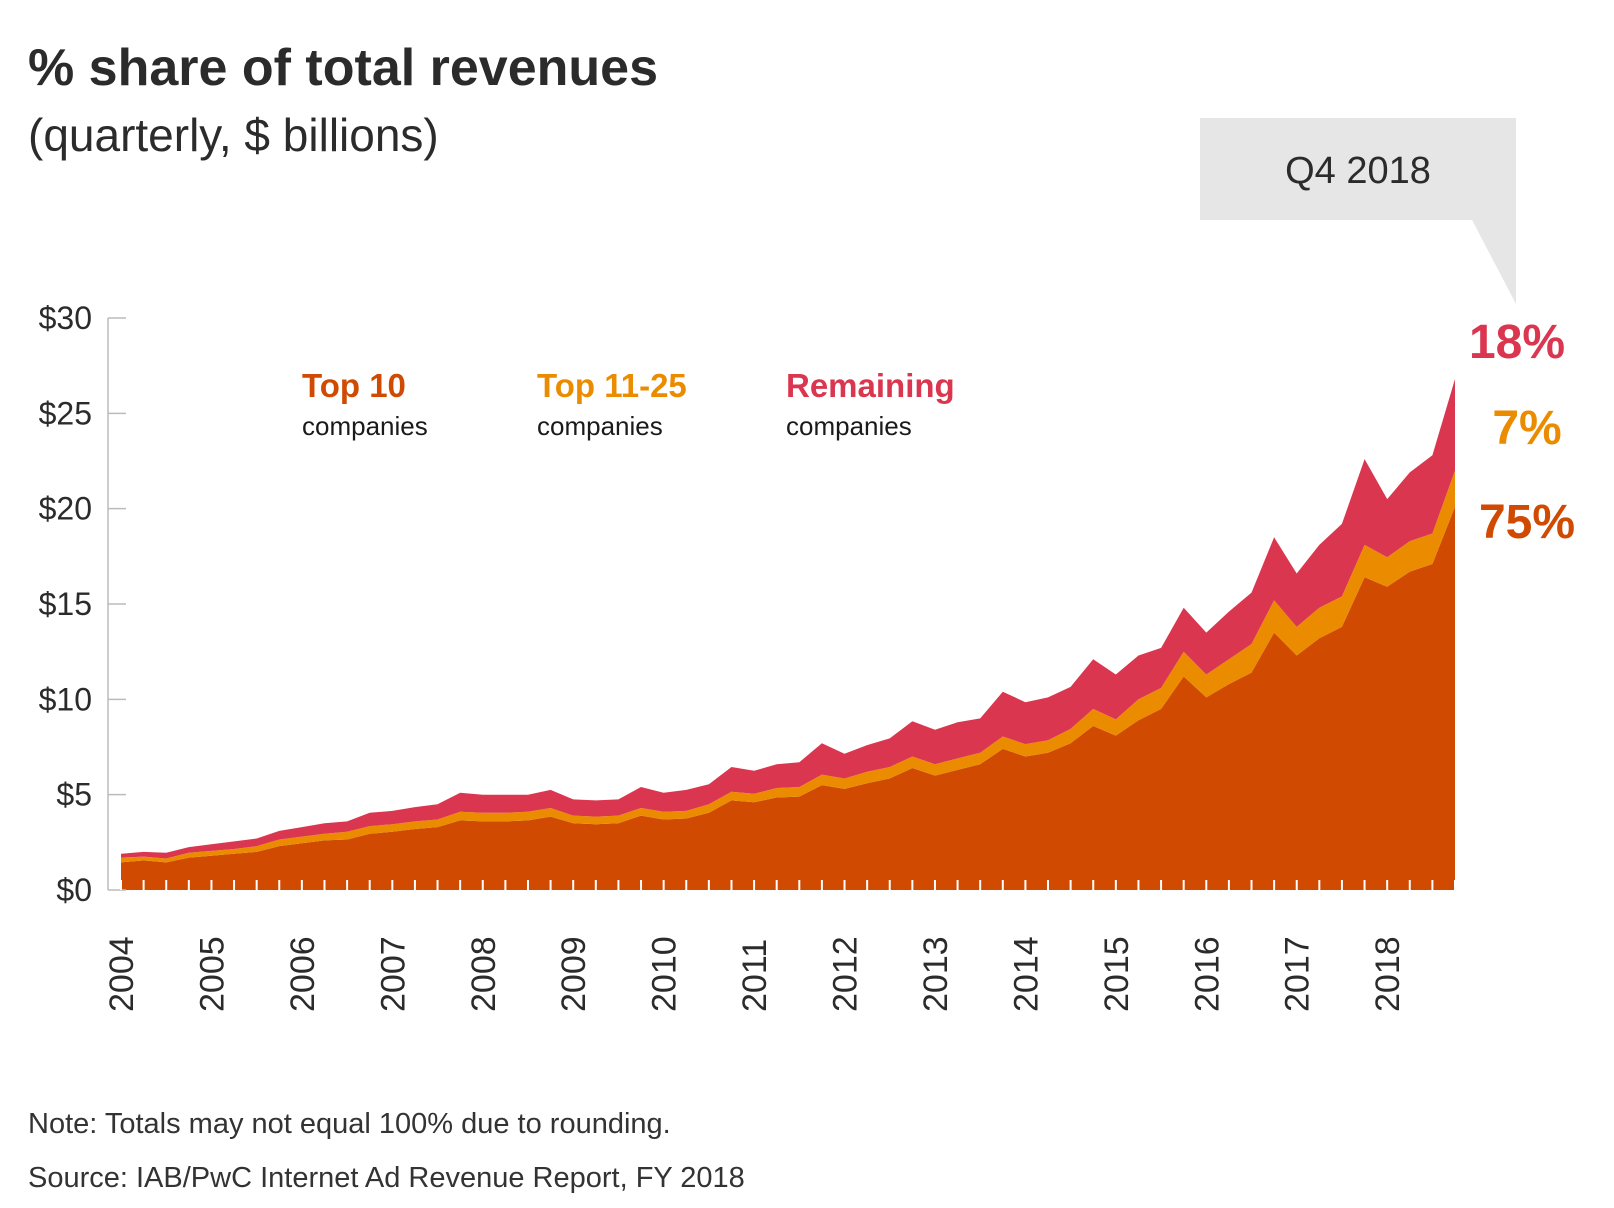 Image resolution: width=1614 pixels, height=1208 pixels. What do you see at coordinates (1526, 428) in the screenshot?
I see `end-share-label-top-11-25: 7%` at bounding box center [1526, 428].